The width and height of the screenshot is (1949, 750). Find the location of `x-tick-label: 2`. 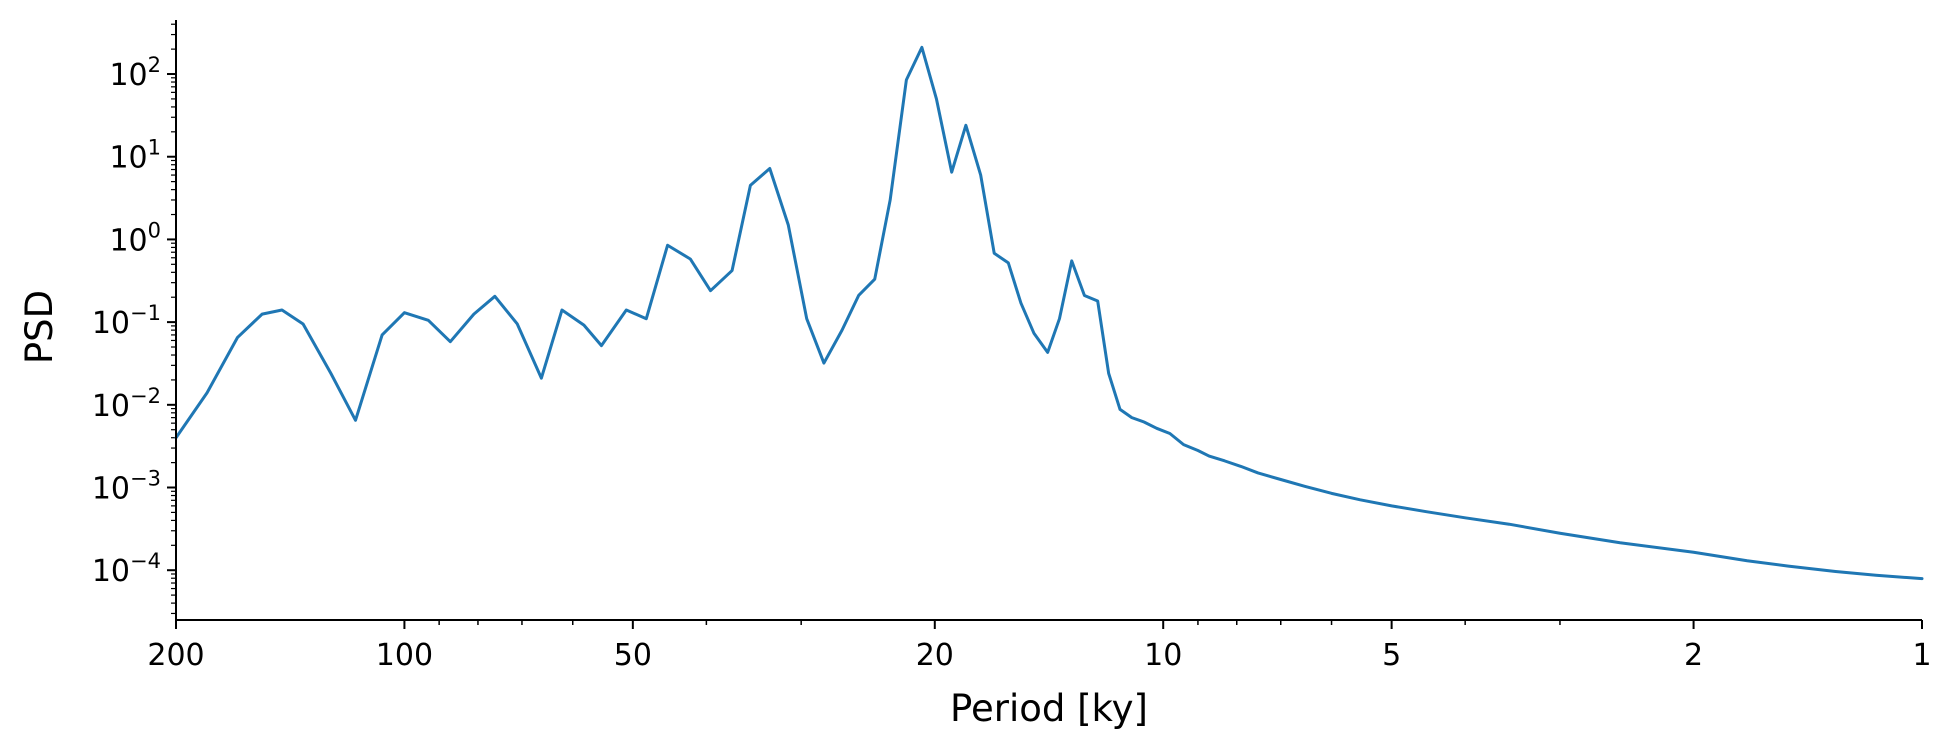

x-tick-label: 2 is located at coordinates (1693, 655).